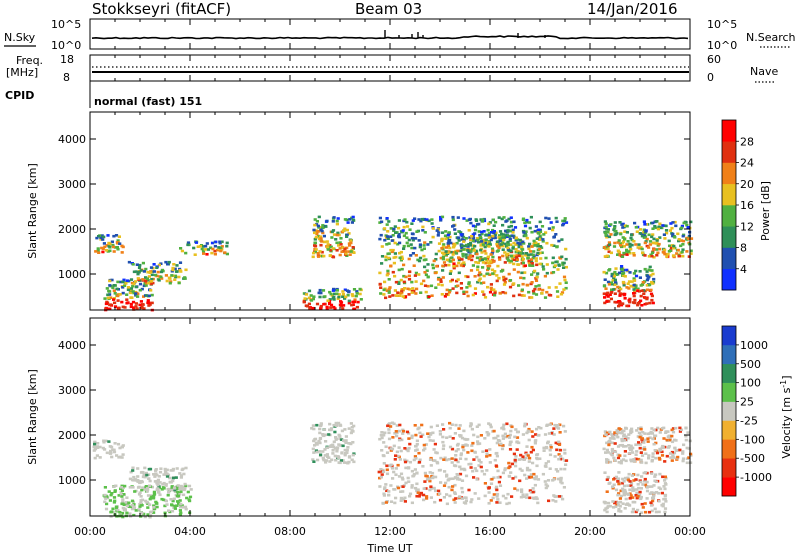  Describe the element at coordinates (764, 71) in the screenshot. I see `nave-label: Nave` at that location.